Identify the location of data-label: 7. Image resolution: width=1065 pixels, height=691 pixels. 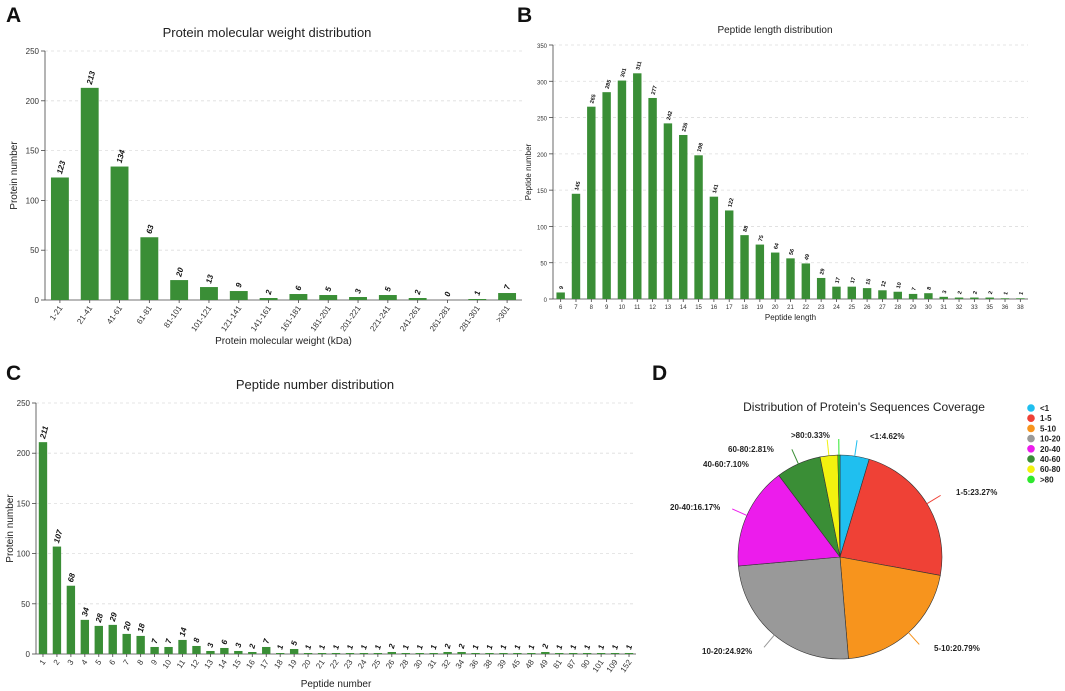
(266, 640).